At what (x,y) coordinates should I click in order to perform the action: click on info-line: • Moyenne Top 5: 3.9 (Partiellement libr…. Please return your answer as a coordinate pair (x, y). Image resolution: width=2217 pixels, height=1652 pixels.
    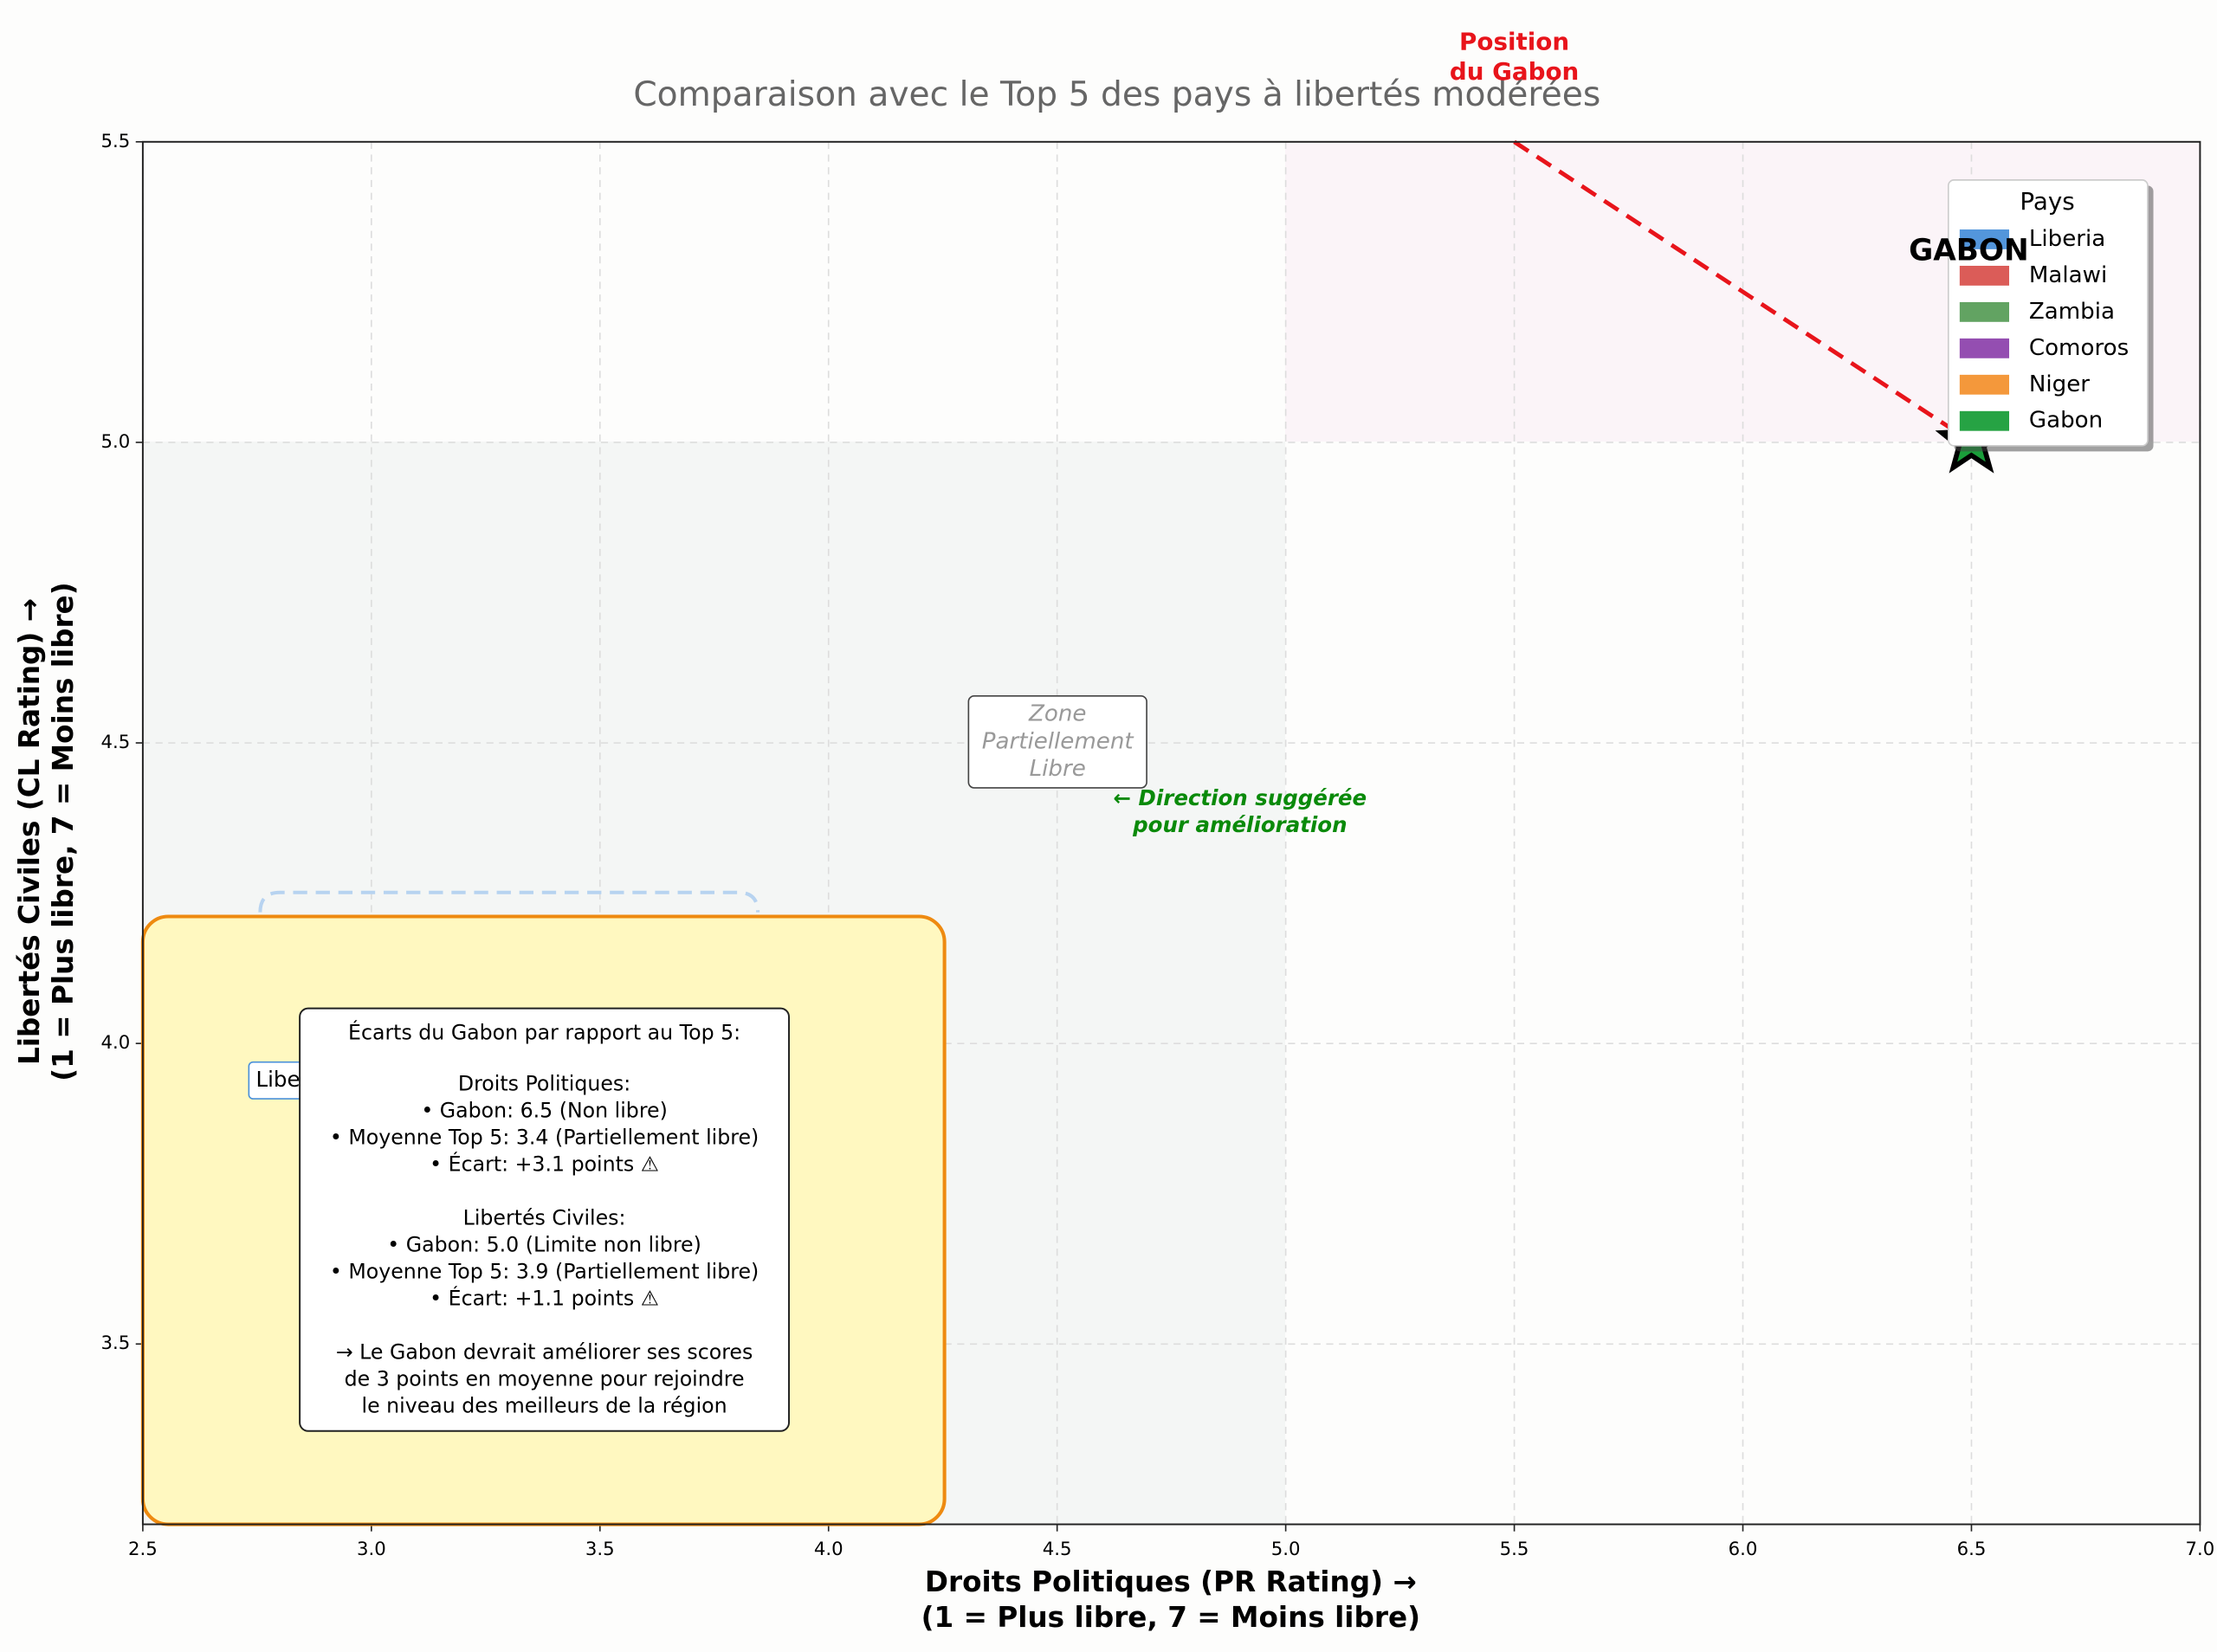
    Looking at the image, I should click on (544, 1271).